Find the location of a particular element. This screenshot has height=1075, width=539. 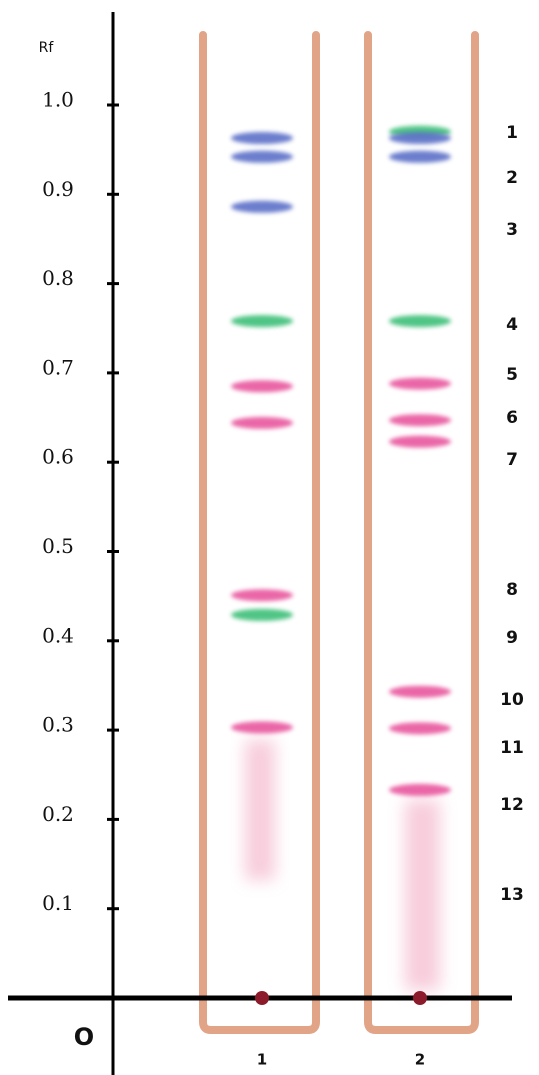

spot-label: 10 is located at coordinates (512, 700).